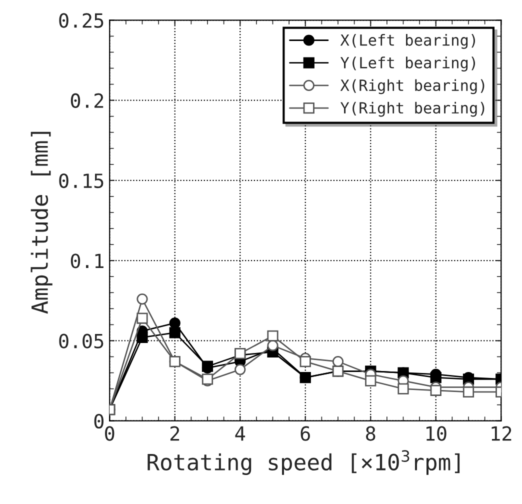 This screenshot has width=522, height=504. I want to click on x-tick-label: 4, so click(240, 433).